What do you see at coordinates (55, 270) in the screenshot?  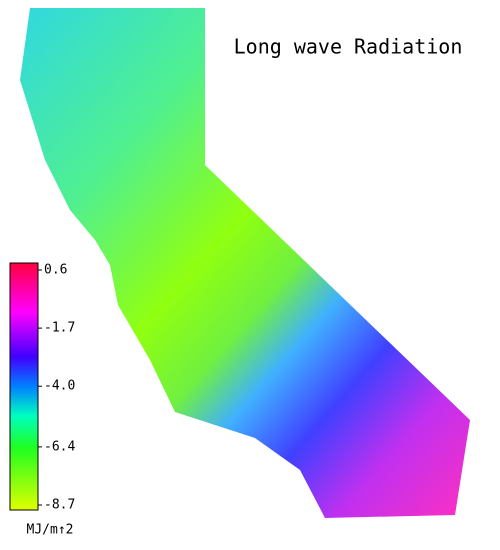 I see `colorbar-tick-label: 0.6` at bounding box center [55, 270].